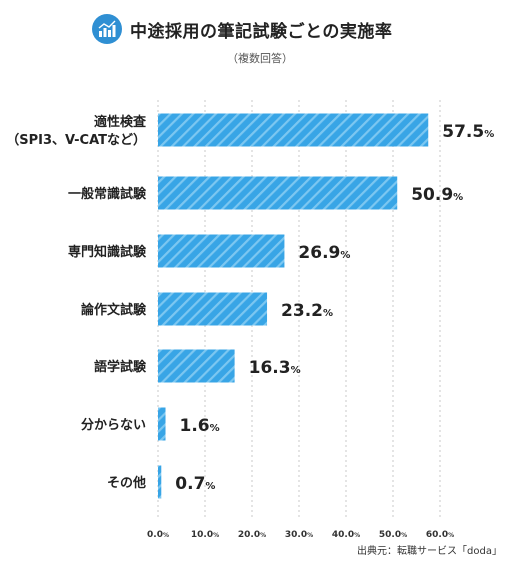  What do you see at coordinates (76, 140) in the screenshot?
I see `category-label: （SPI3、V-CATなど）` at bounding box center [76, 140].